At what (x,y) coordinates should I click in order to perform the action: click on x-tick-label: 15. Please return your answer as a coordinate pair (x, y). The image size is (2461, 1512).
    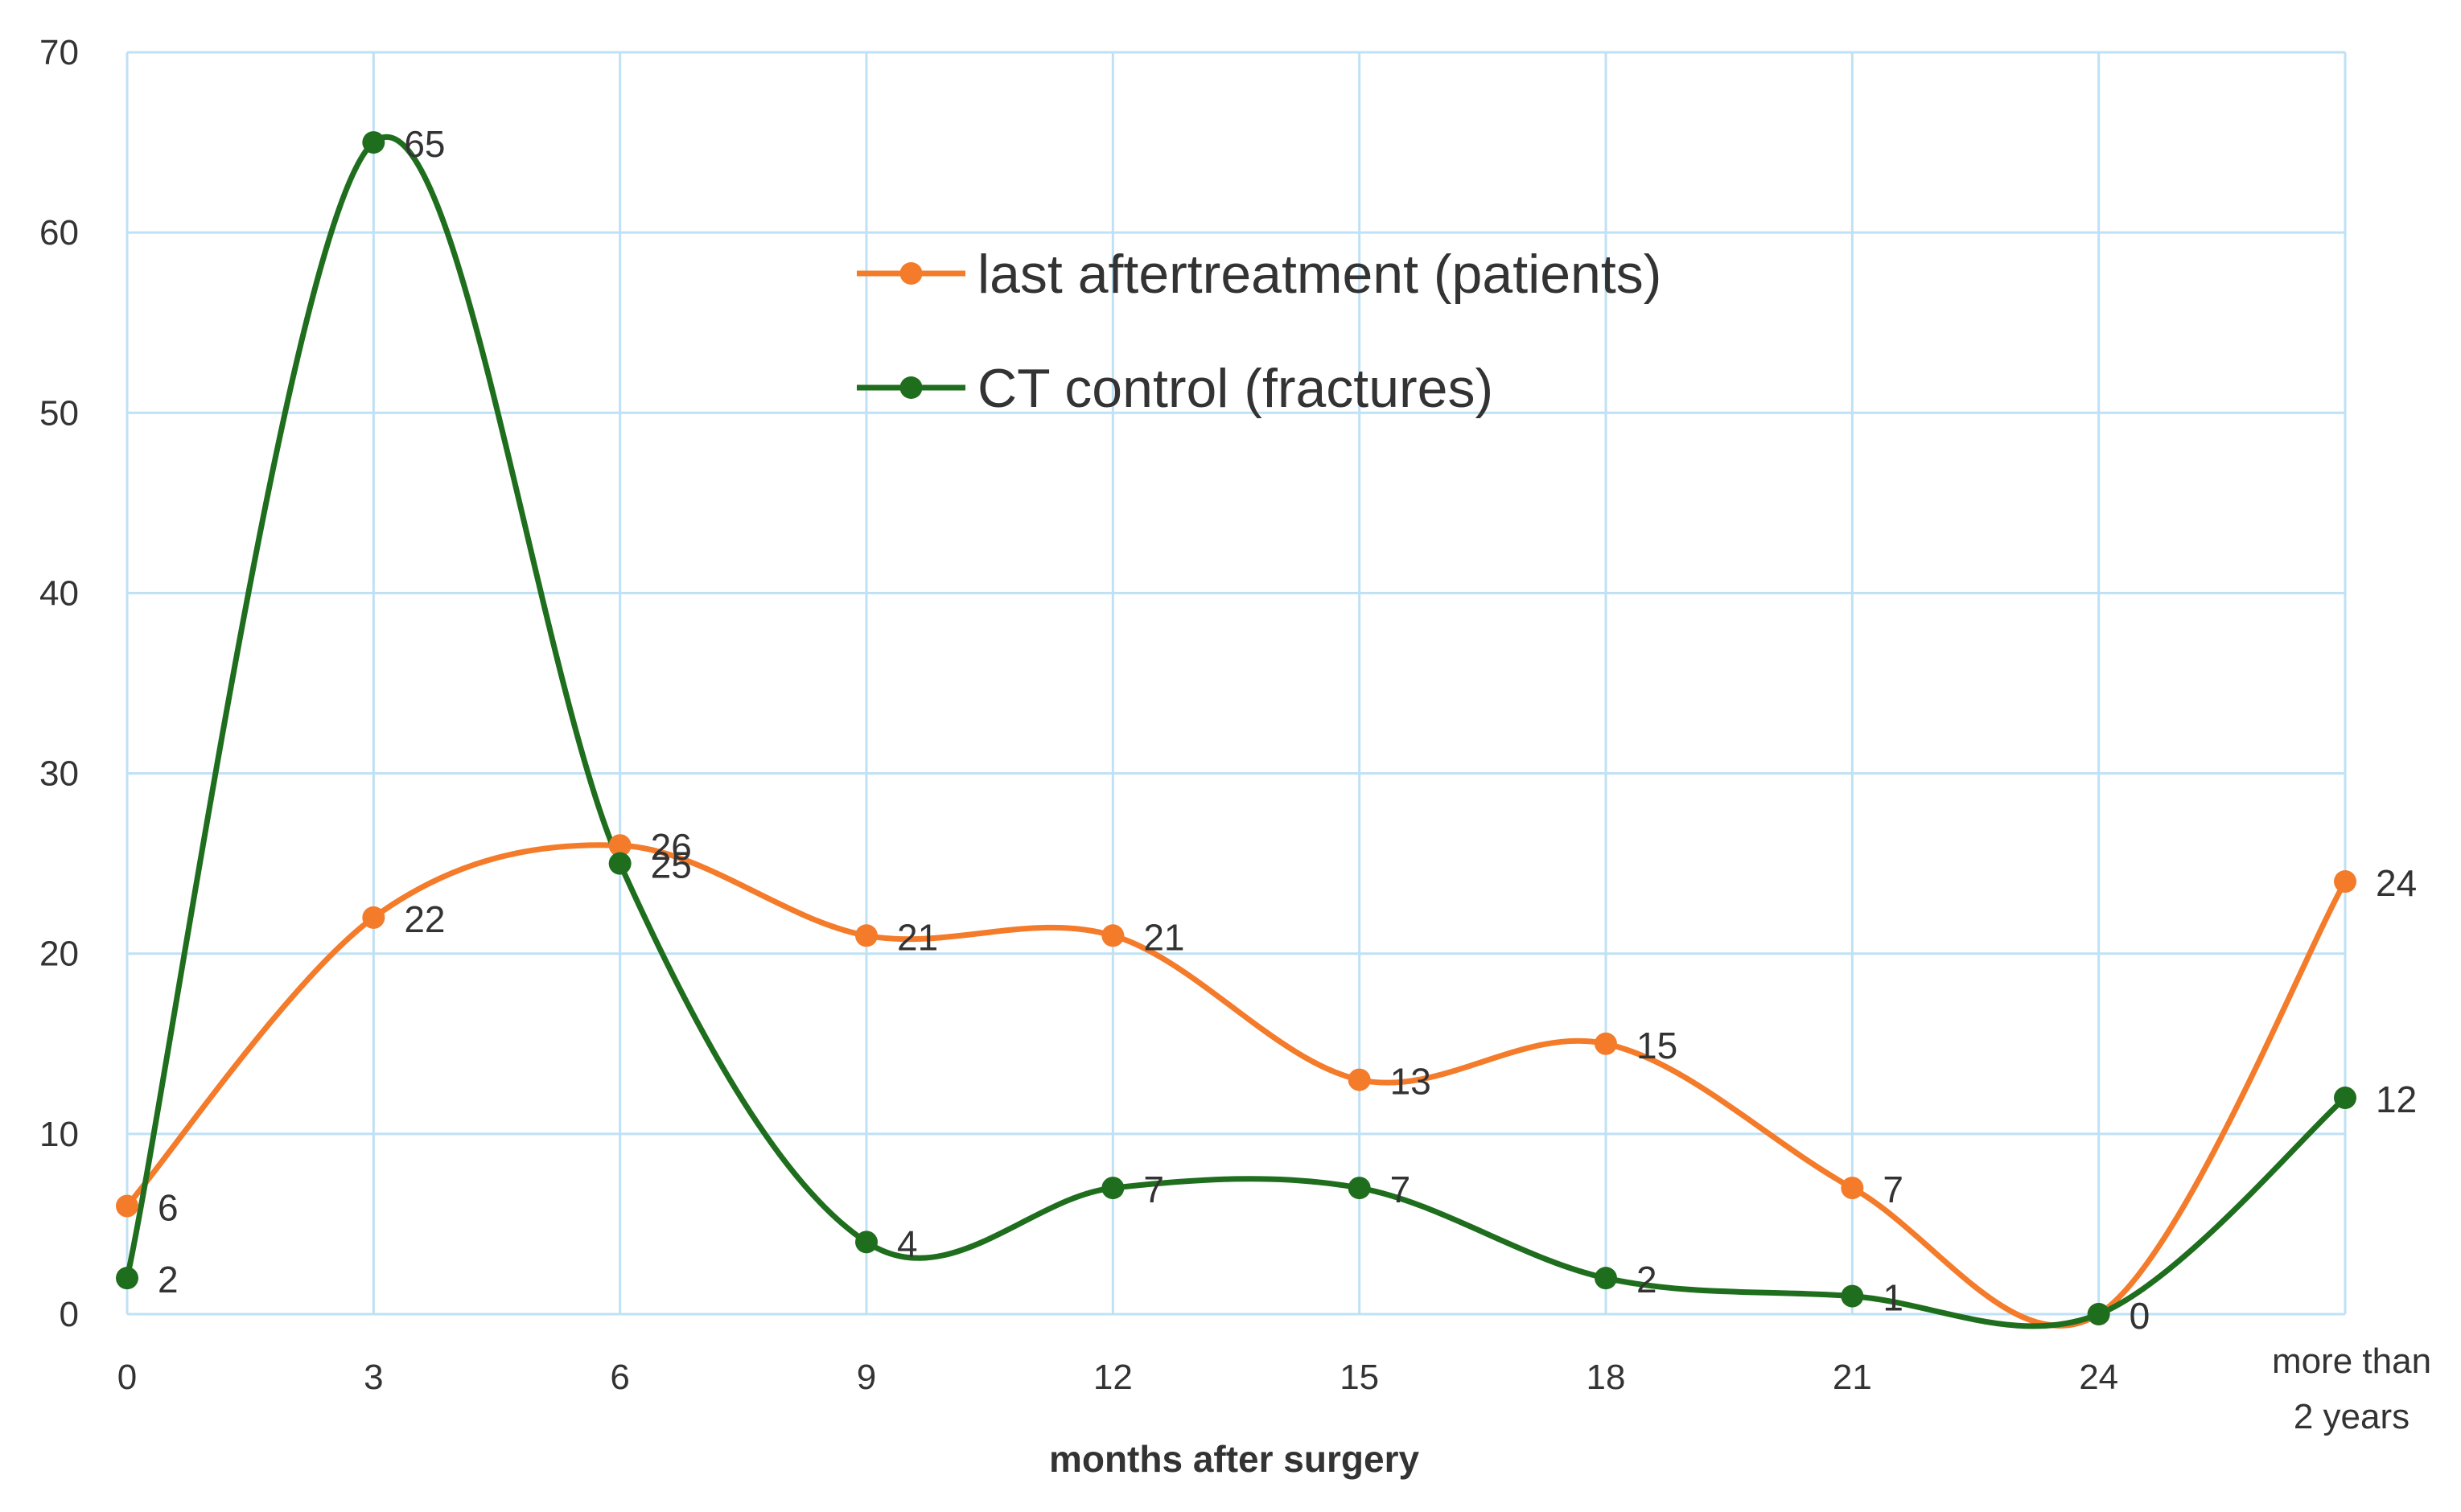
    Looking at the image, I should click on (1359, 1378).